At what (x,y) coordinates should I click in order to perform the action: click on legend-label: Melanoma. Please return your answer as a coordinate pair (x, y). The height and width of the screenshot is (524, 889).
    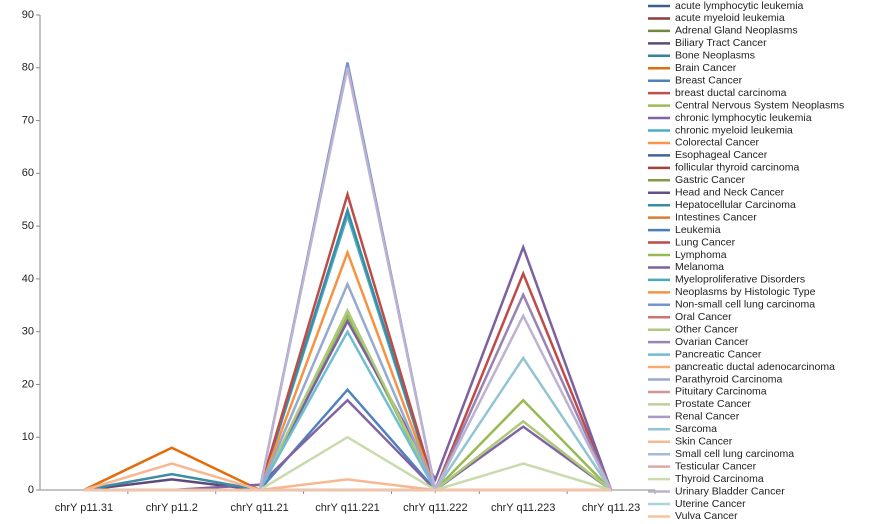
    Looking at the image, I should click on (699, 267).